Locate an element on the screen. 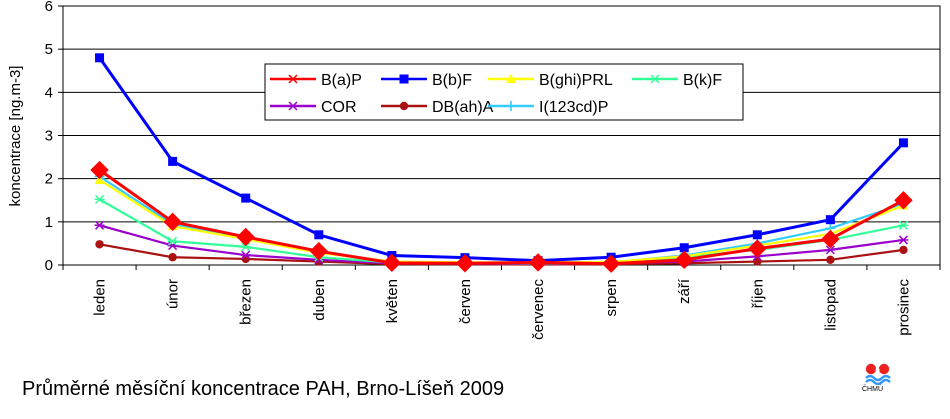  legend-entry: B(k)F is located at coordinates (677, 80).